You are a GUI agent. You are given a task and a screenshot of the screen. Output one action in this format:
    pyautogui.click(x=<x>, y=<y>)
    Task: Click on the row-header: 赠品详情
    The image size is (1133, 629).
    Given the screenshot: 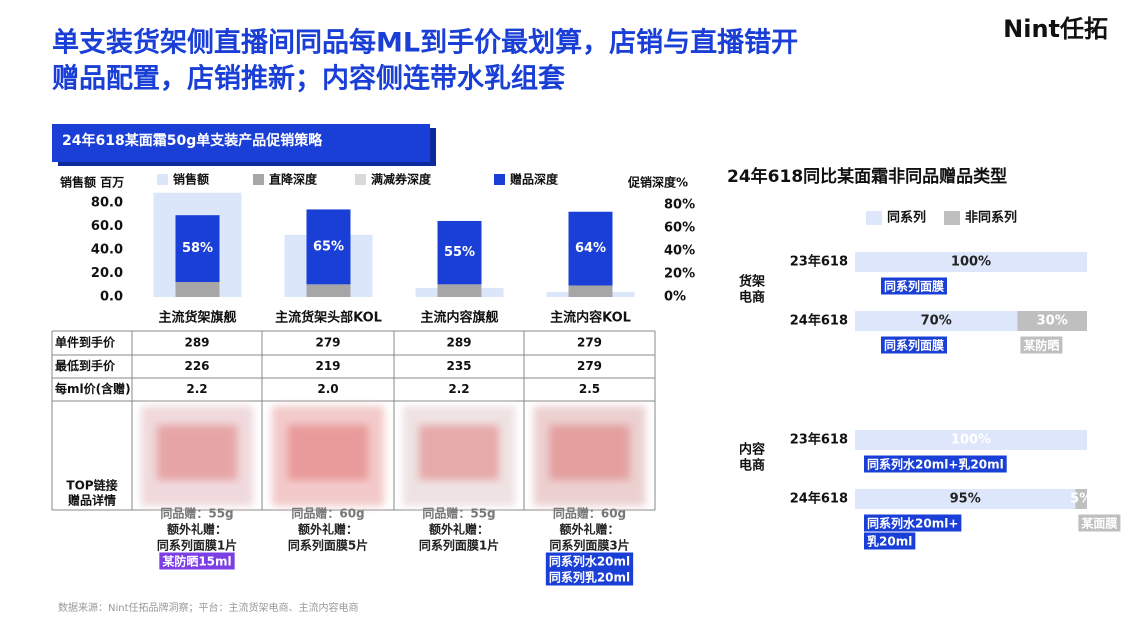 What is the action you would take?
    pyautogui.click(x=92, y=500)
    